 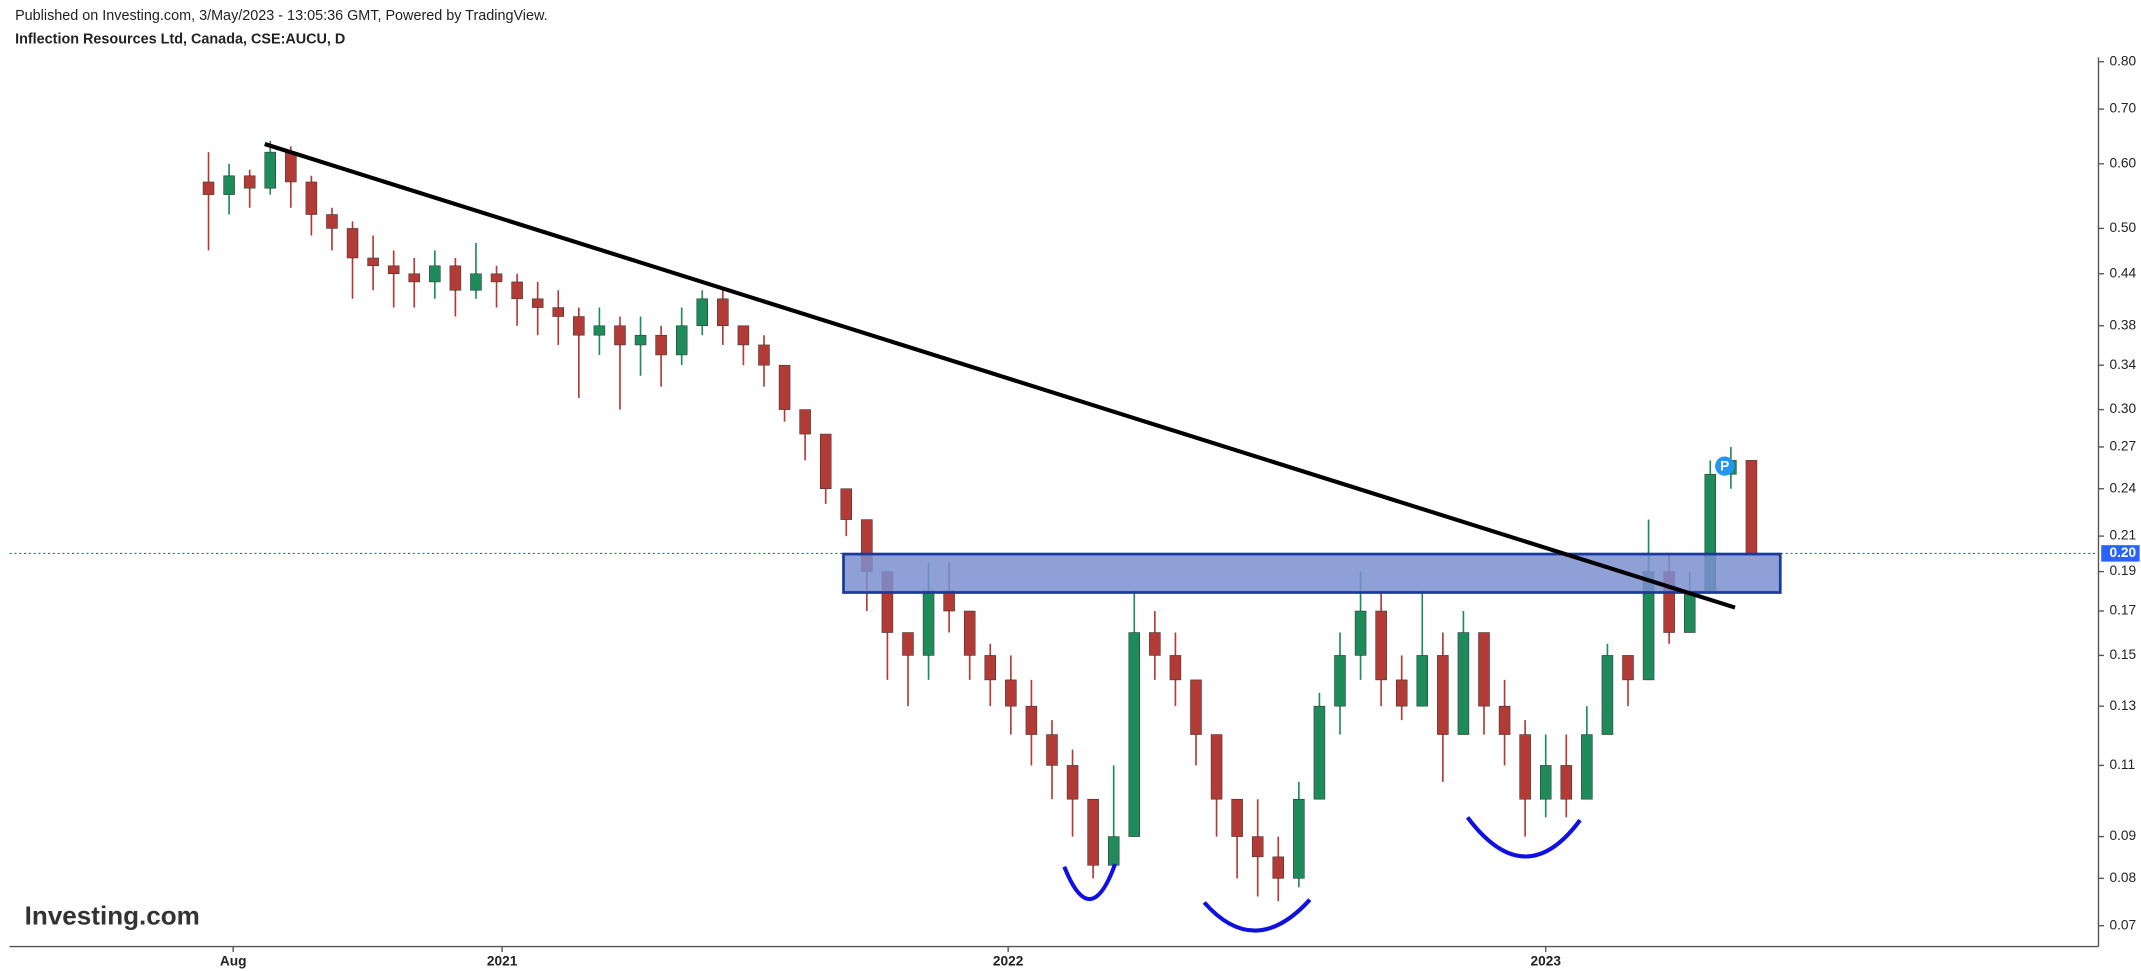 I want to click on last-price-label: 0.20, so click(x=2122, y=552).